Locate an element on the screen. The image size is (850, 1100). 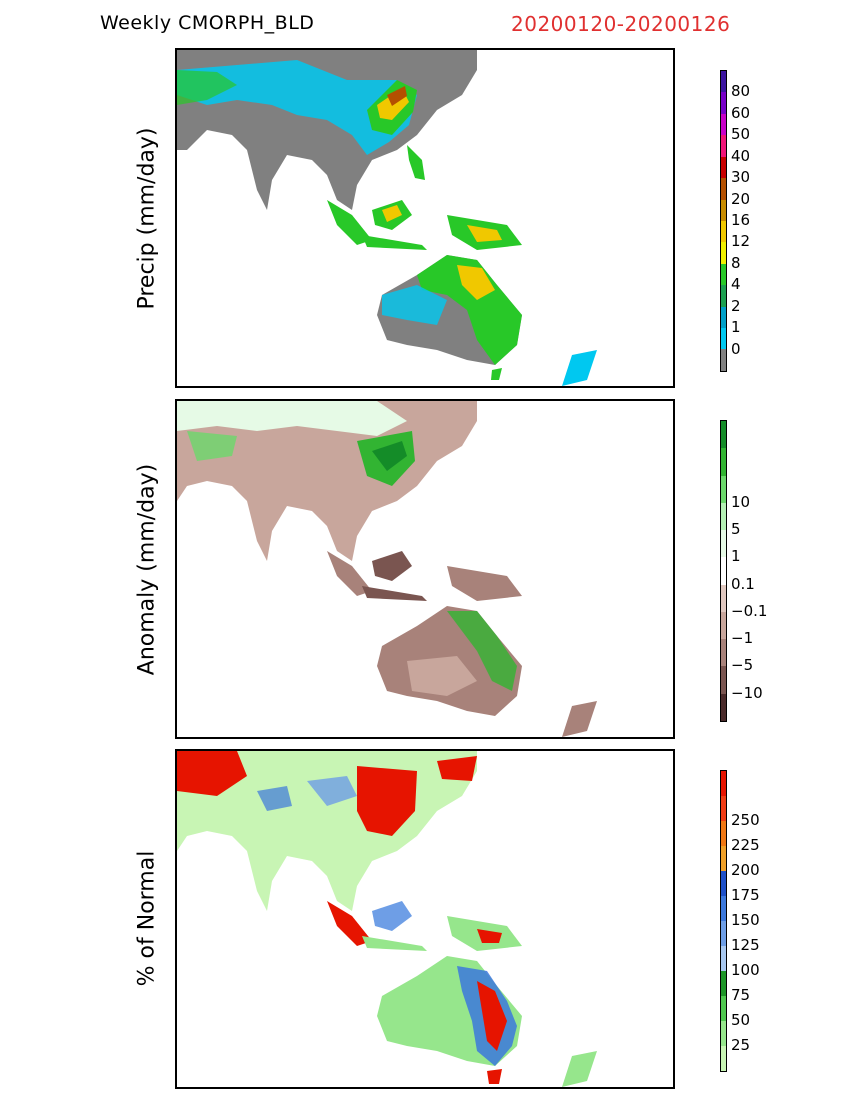
colorbar-tick-label: 0 is located at coordinates (736, 348).